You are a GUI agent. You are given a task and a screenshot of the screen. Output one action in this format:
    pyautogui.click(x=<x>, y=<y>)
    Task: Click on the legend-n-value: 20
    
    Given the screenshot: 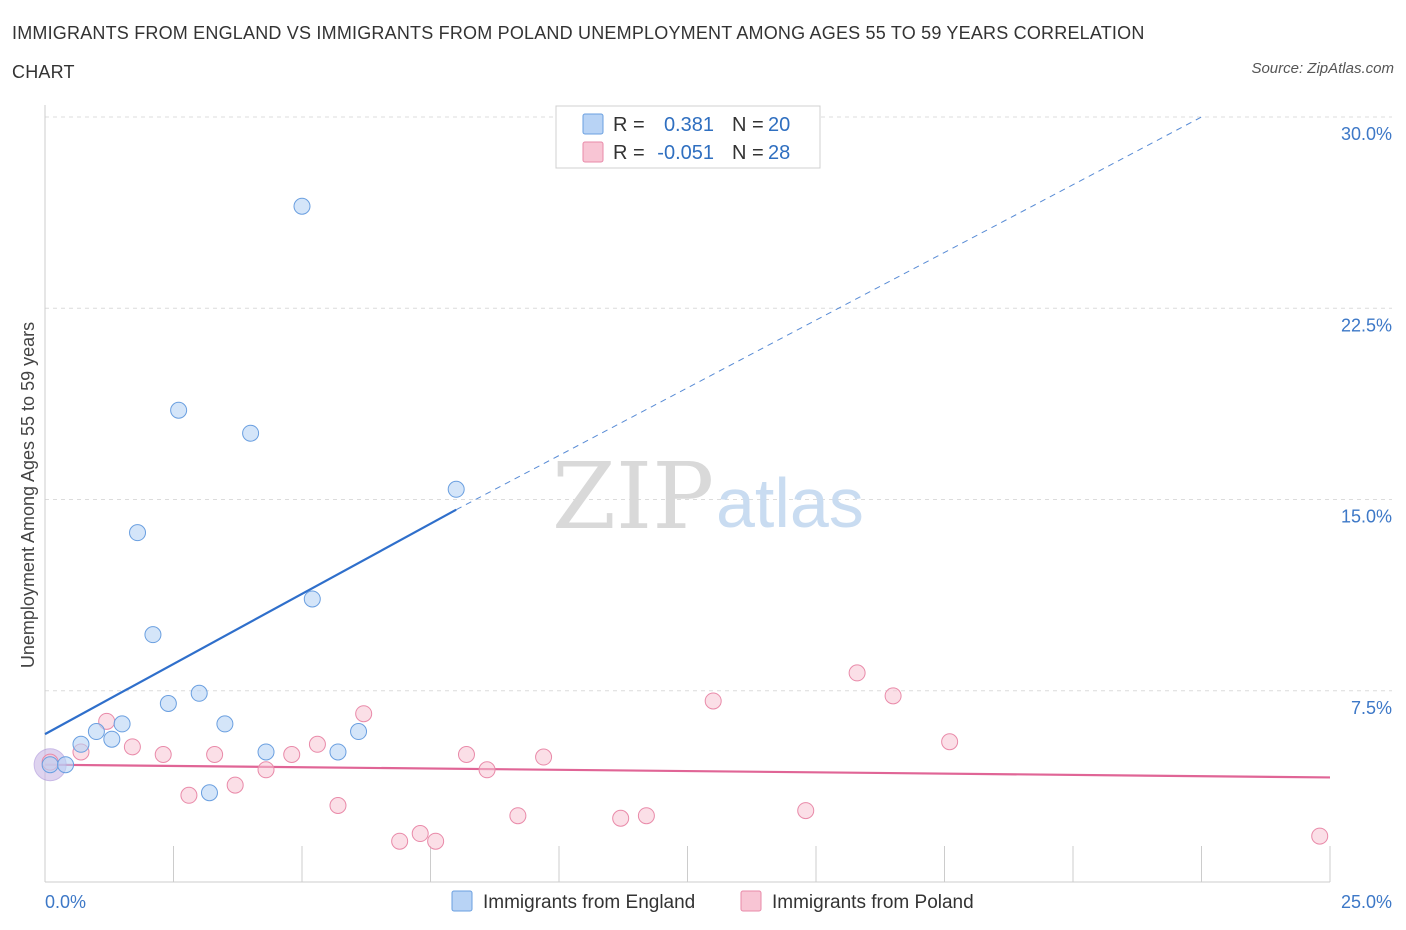 What is the action you would take?
    pyautogui.click(x=779, y=125)
    